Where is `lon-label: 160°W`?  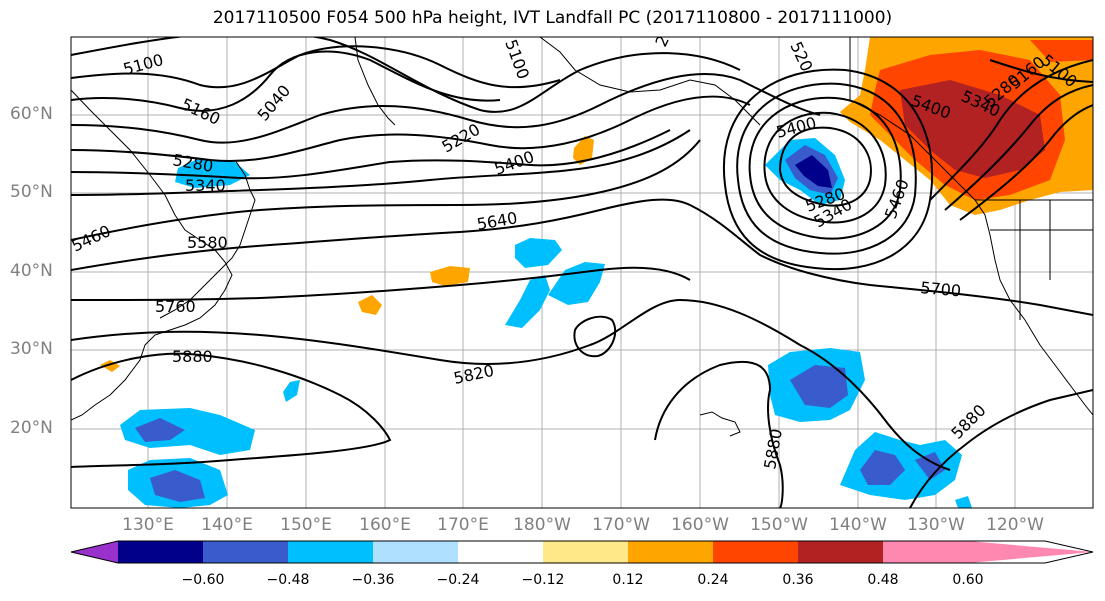
lon-label: 160°W is located at coordinates (700, 525).